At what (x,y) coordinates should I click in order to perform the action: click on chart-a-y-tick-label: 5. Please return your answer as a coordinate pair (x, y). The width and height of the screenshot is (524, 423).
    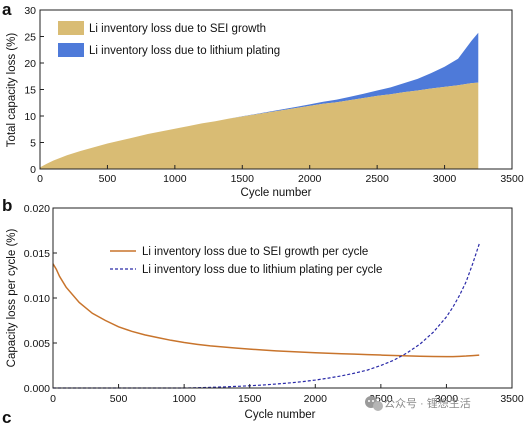
    Looking at the image, I should click on (33, 144).